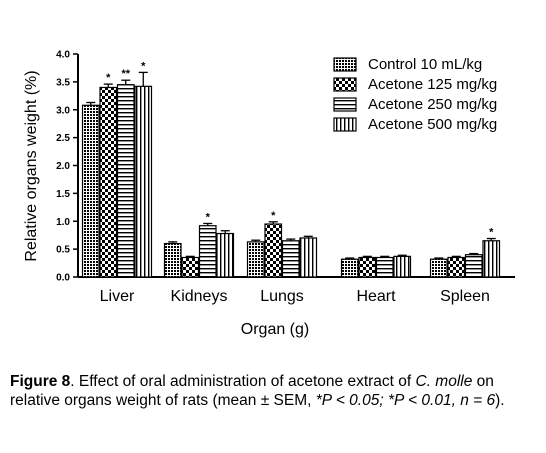 This screenshot has height=453, width=546. What do you see at coordinates (275, 329) in the screenshot?
I see `x-axis-label: Organ (g)` at bounding box center [275, 329].